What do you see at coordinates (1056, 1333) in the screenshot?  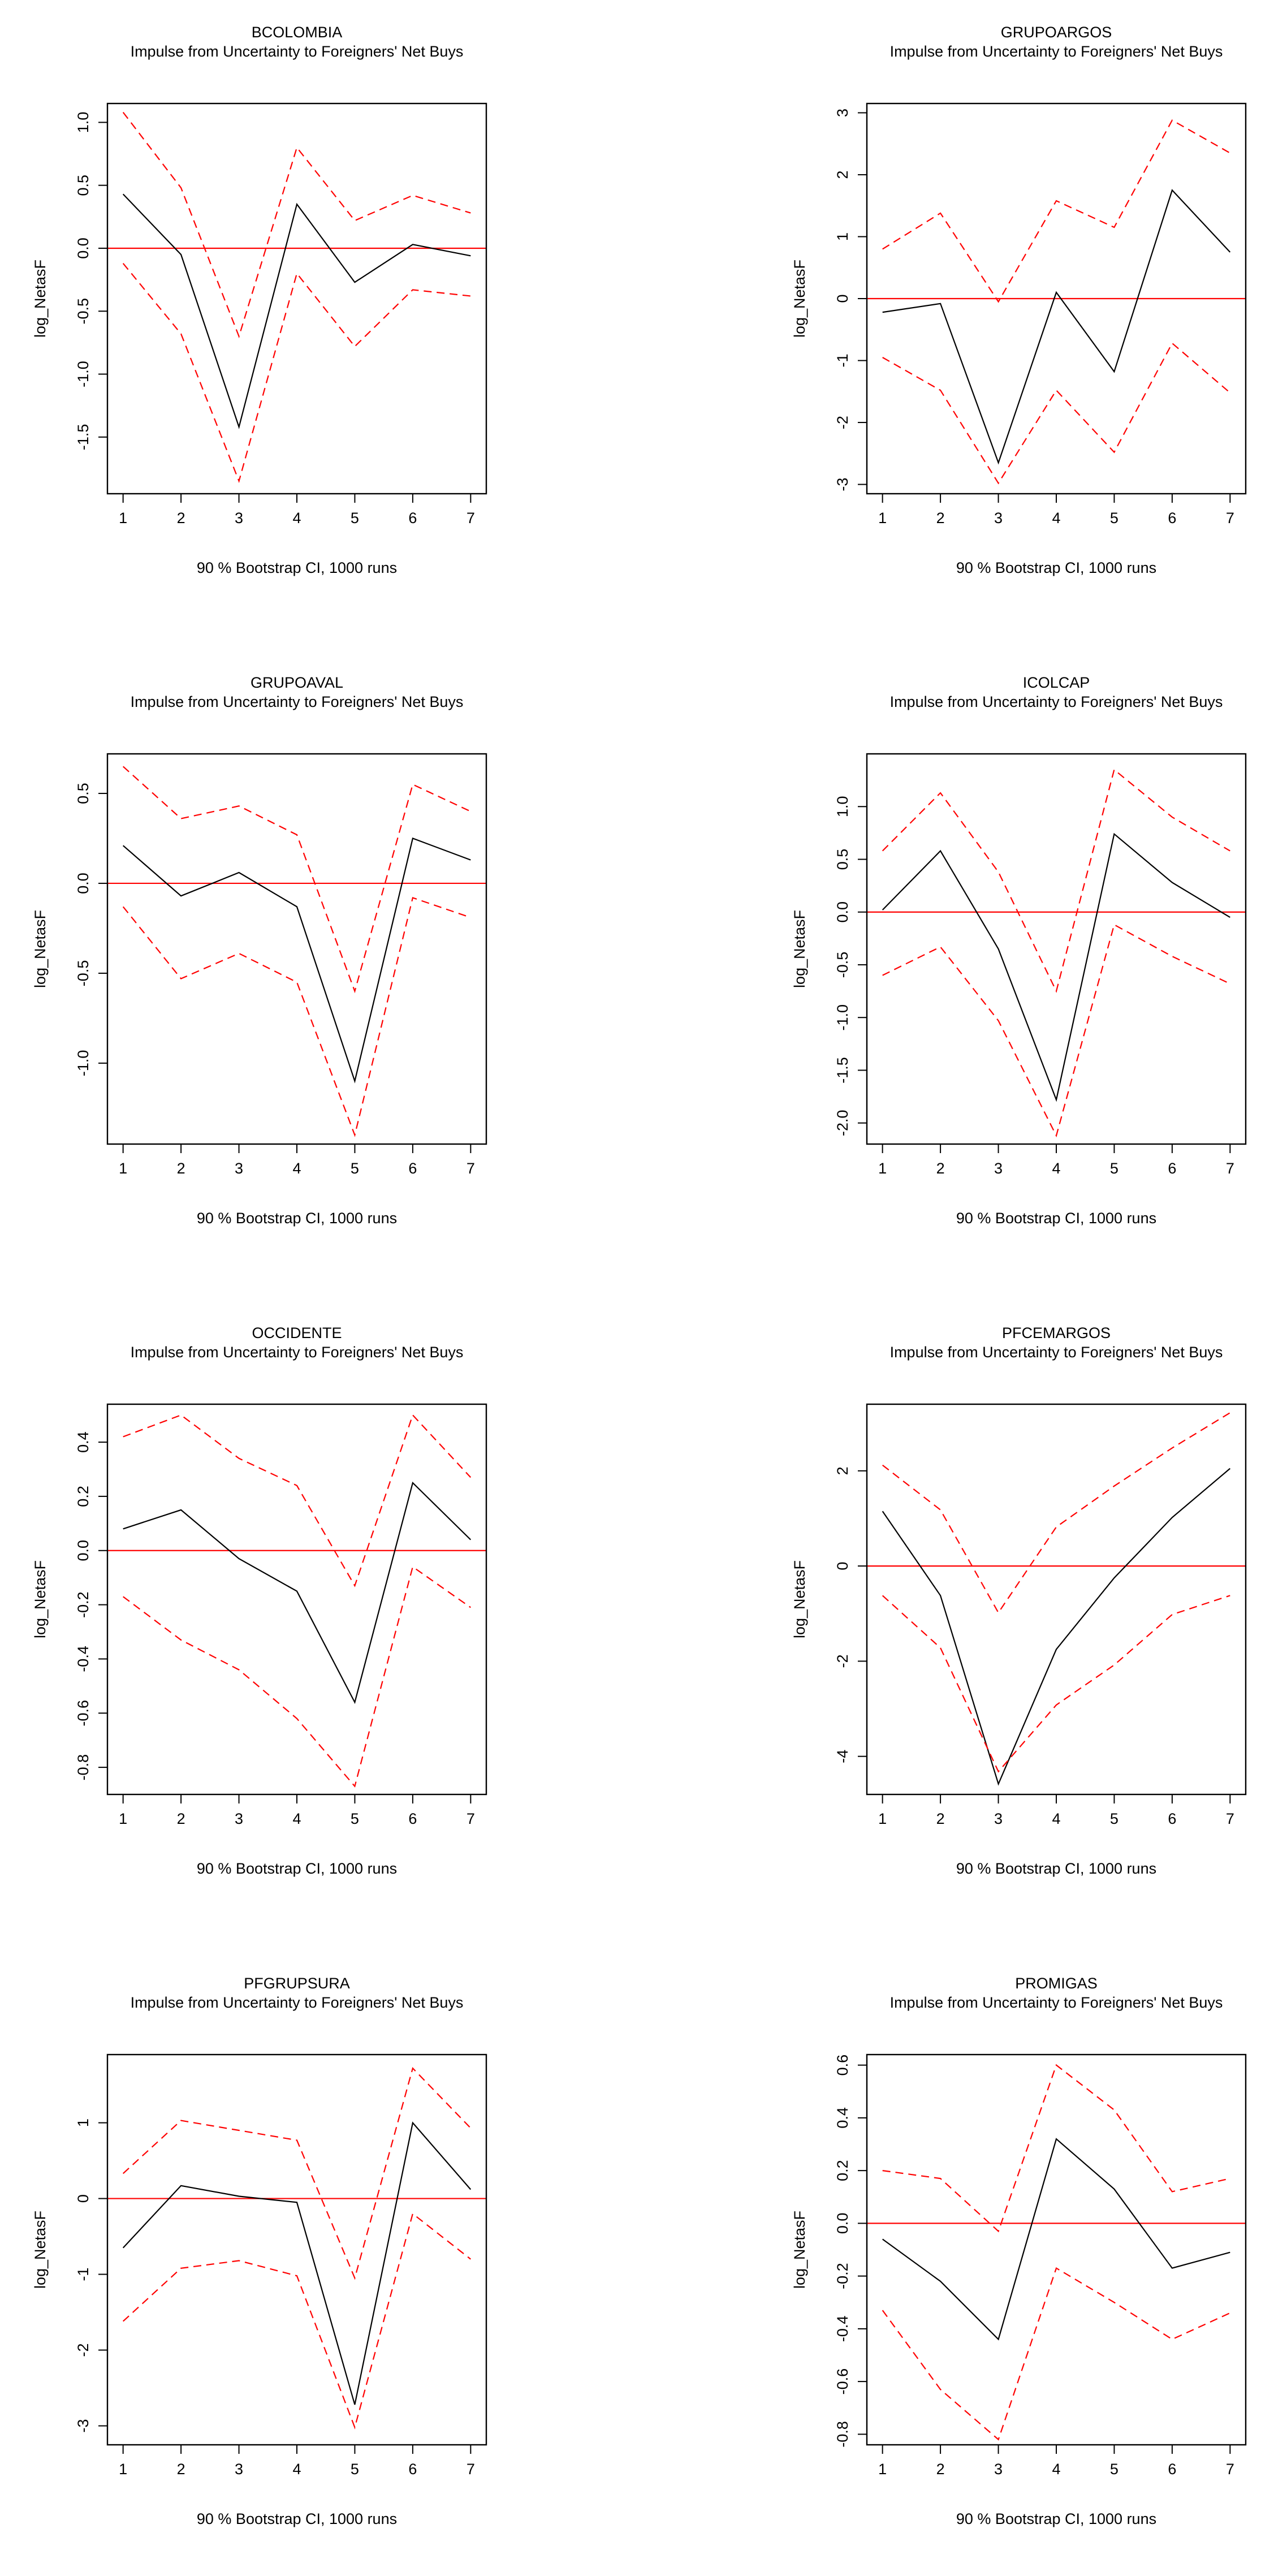 I see `chart-title: PFCEMARGOS` at bounding box center [1056, 1333].